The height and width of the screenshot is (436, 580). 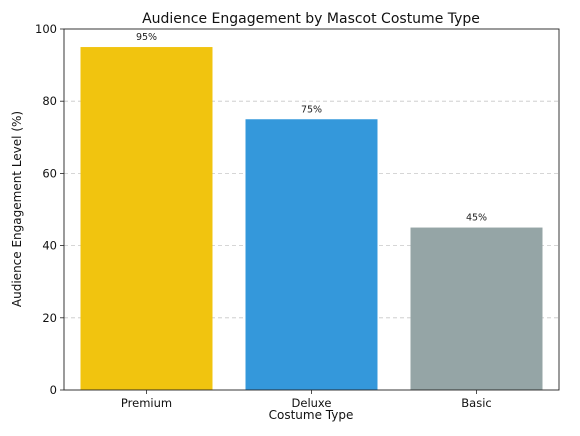 What do you see at coordinates (49, 101) in the screenshot?
I see `y-tick-label-80: 80` at bounding box center [49, 101].